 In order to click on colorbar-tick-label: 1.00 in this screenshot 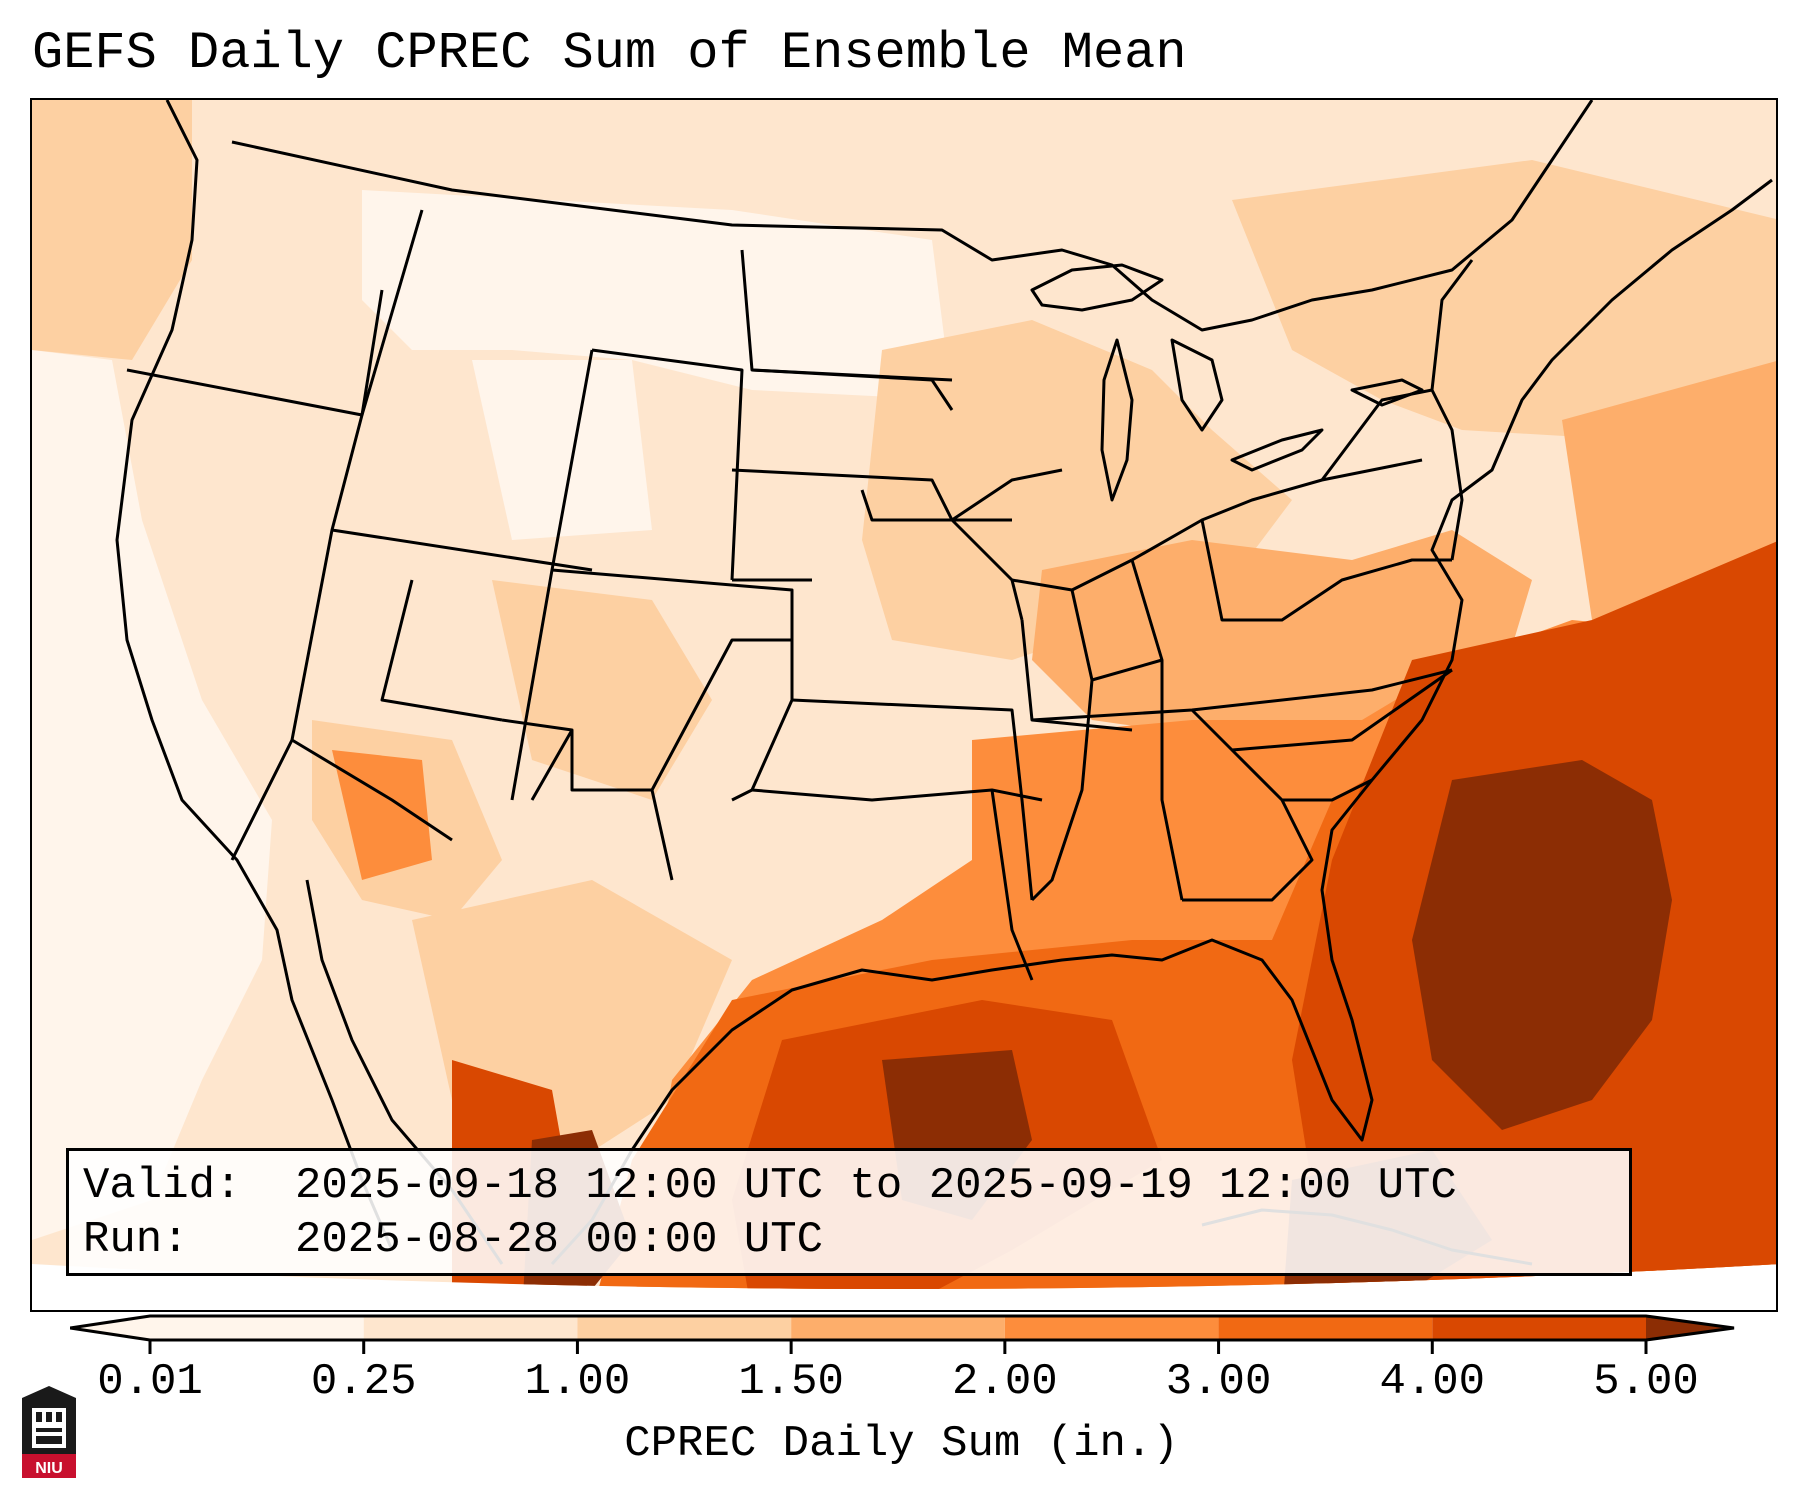, I will do `click(577, 1382)`.